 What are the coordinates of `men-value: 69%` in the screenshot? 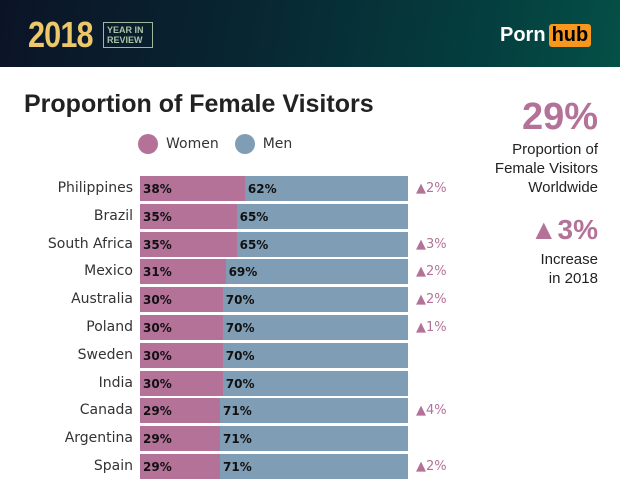 It's located at (243, 272).